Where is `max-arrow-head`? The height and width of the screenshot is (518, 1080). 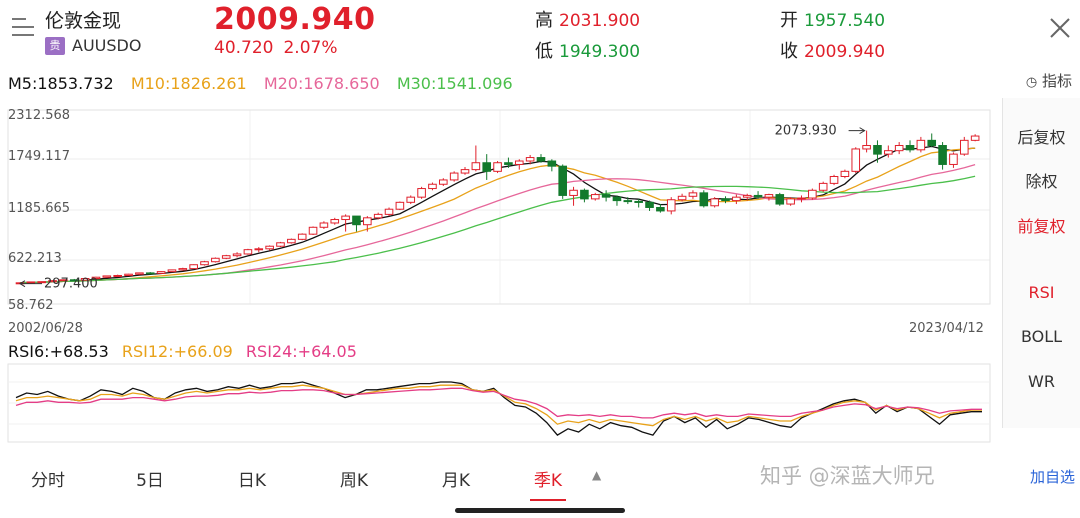
max-arrow-head is located at coordinates (862, 131).